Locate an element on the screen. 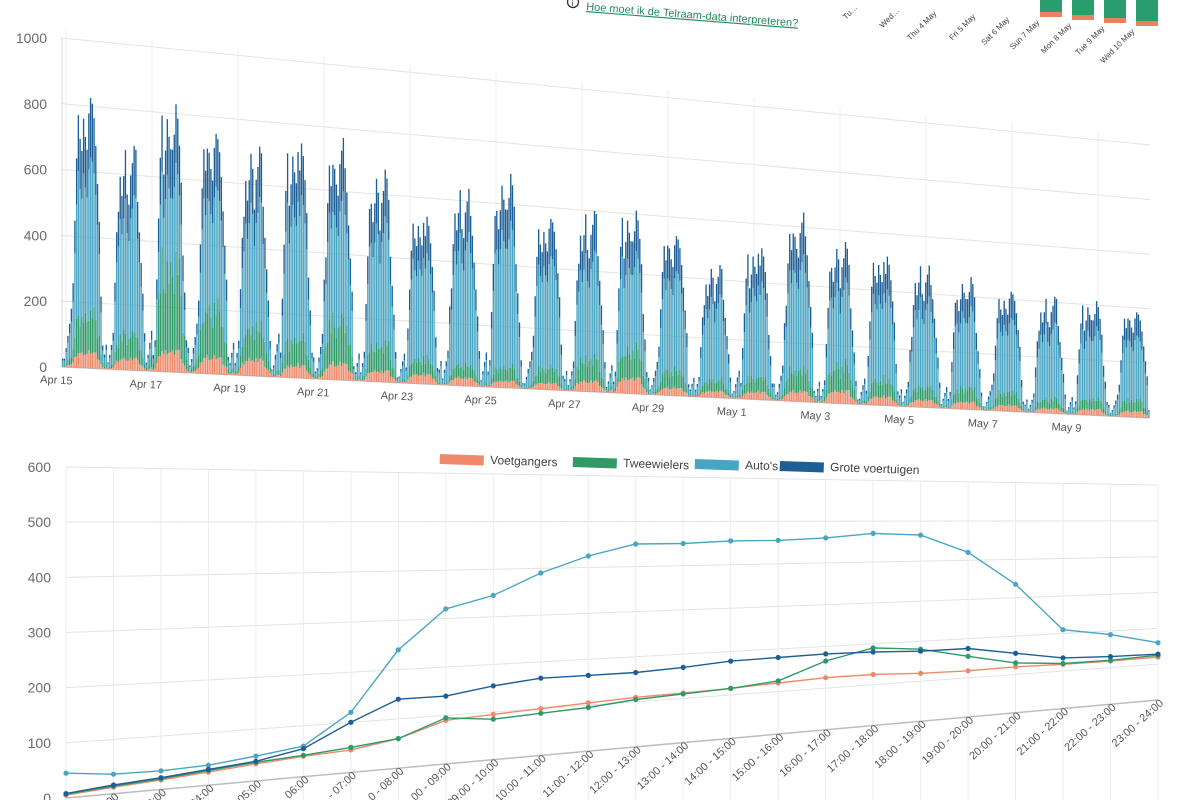  legend-label: Auto's is located at coordinates (761, 465).